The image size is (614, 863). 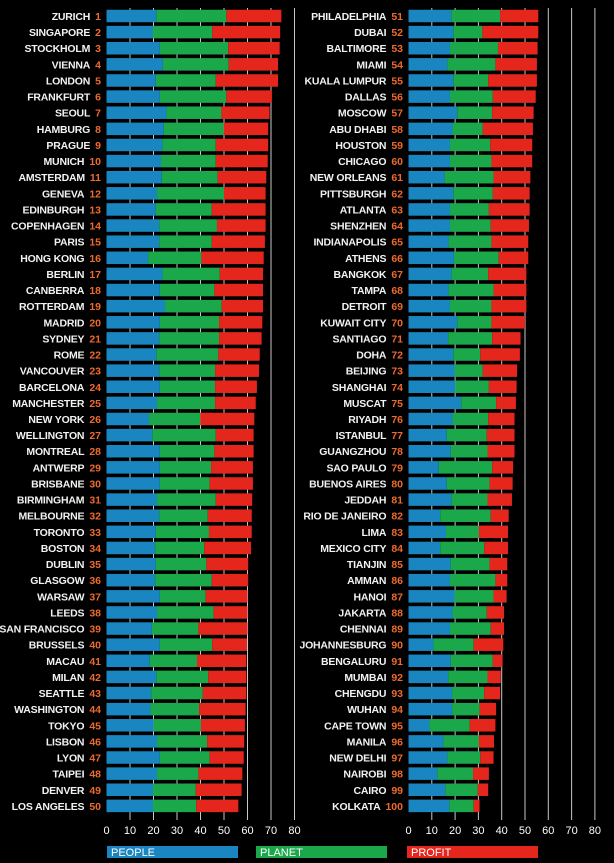 I want to click on city-label: SYDNEY 21, so click(x=71, y=339).